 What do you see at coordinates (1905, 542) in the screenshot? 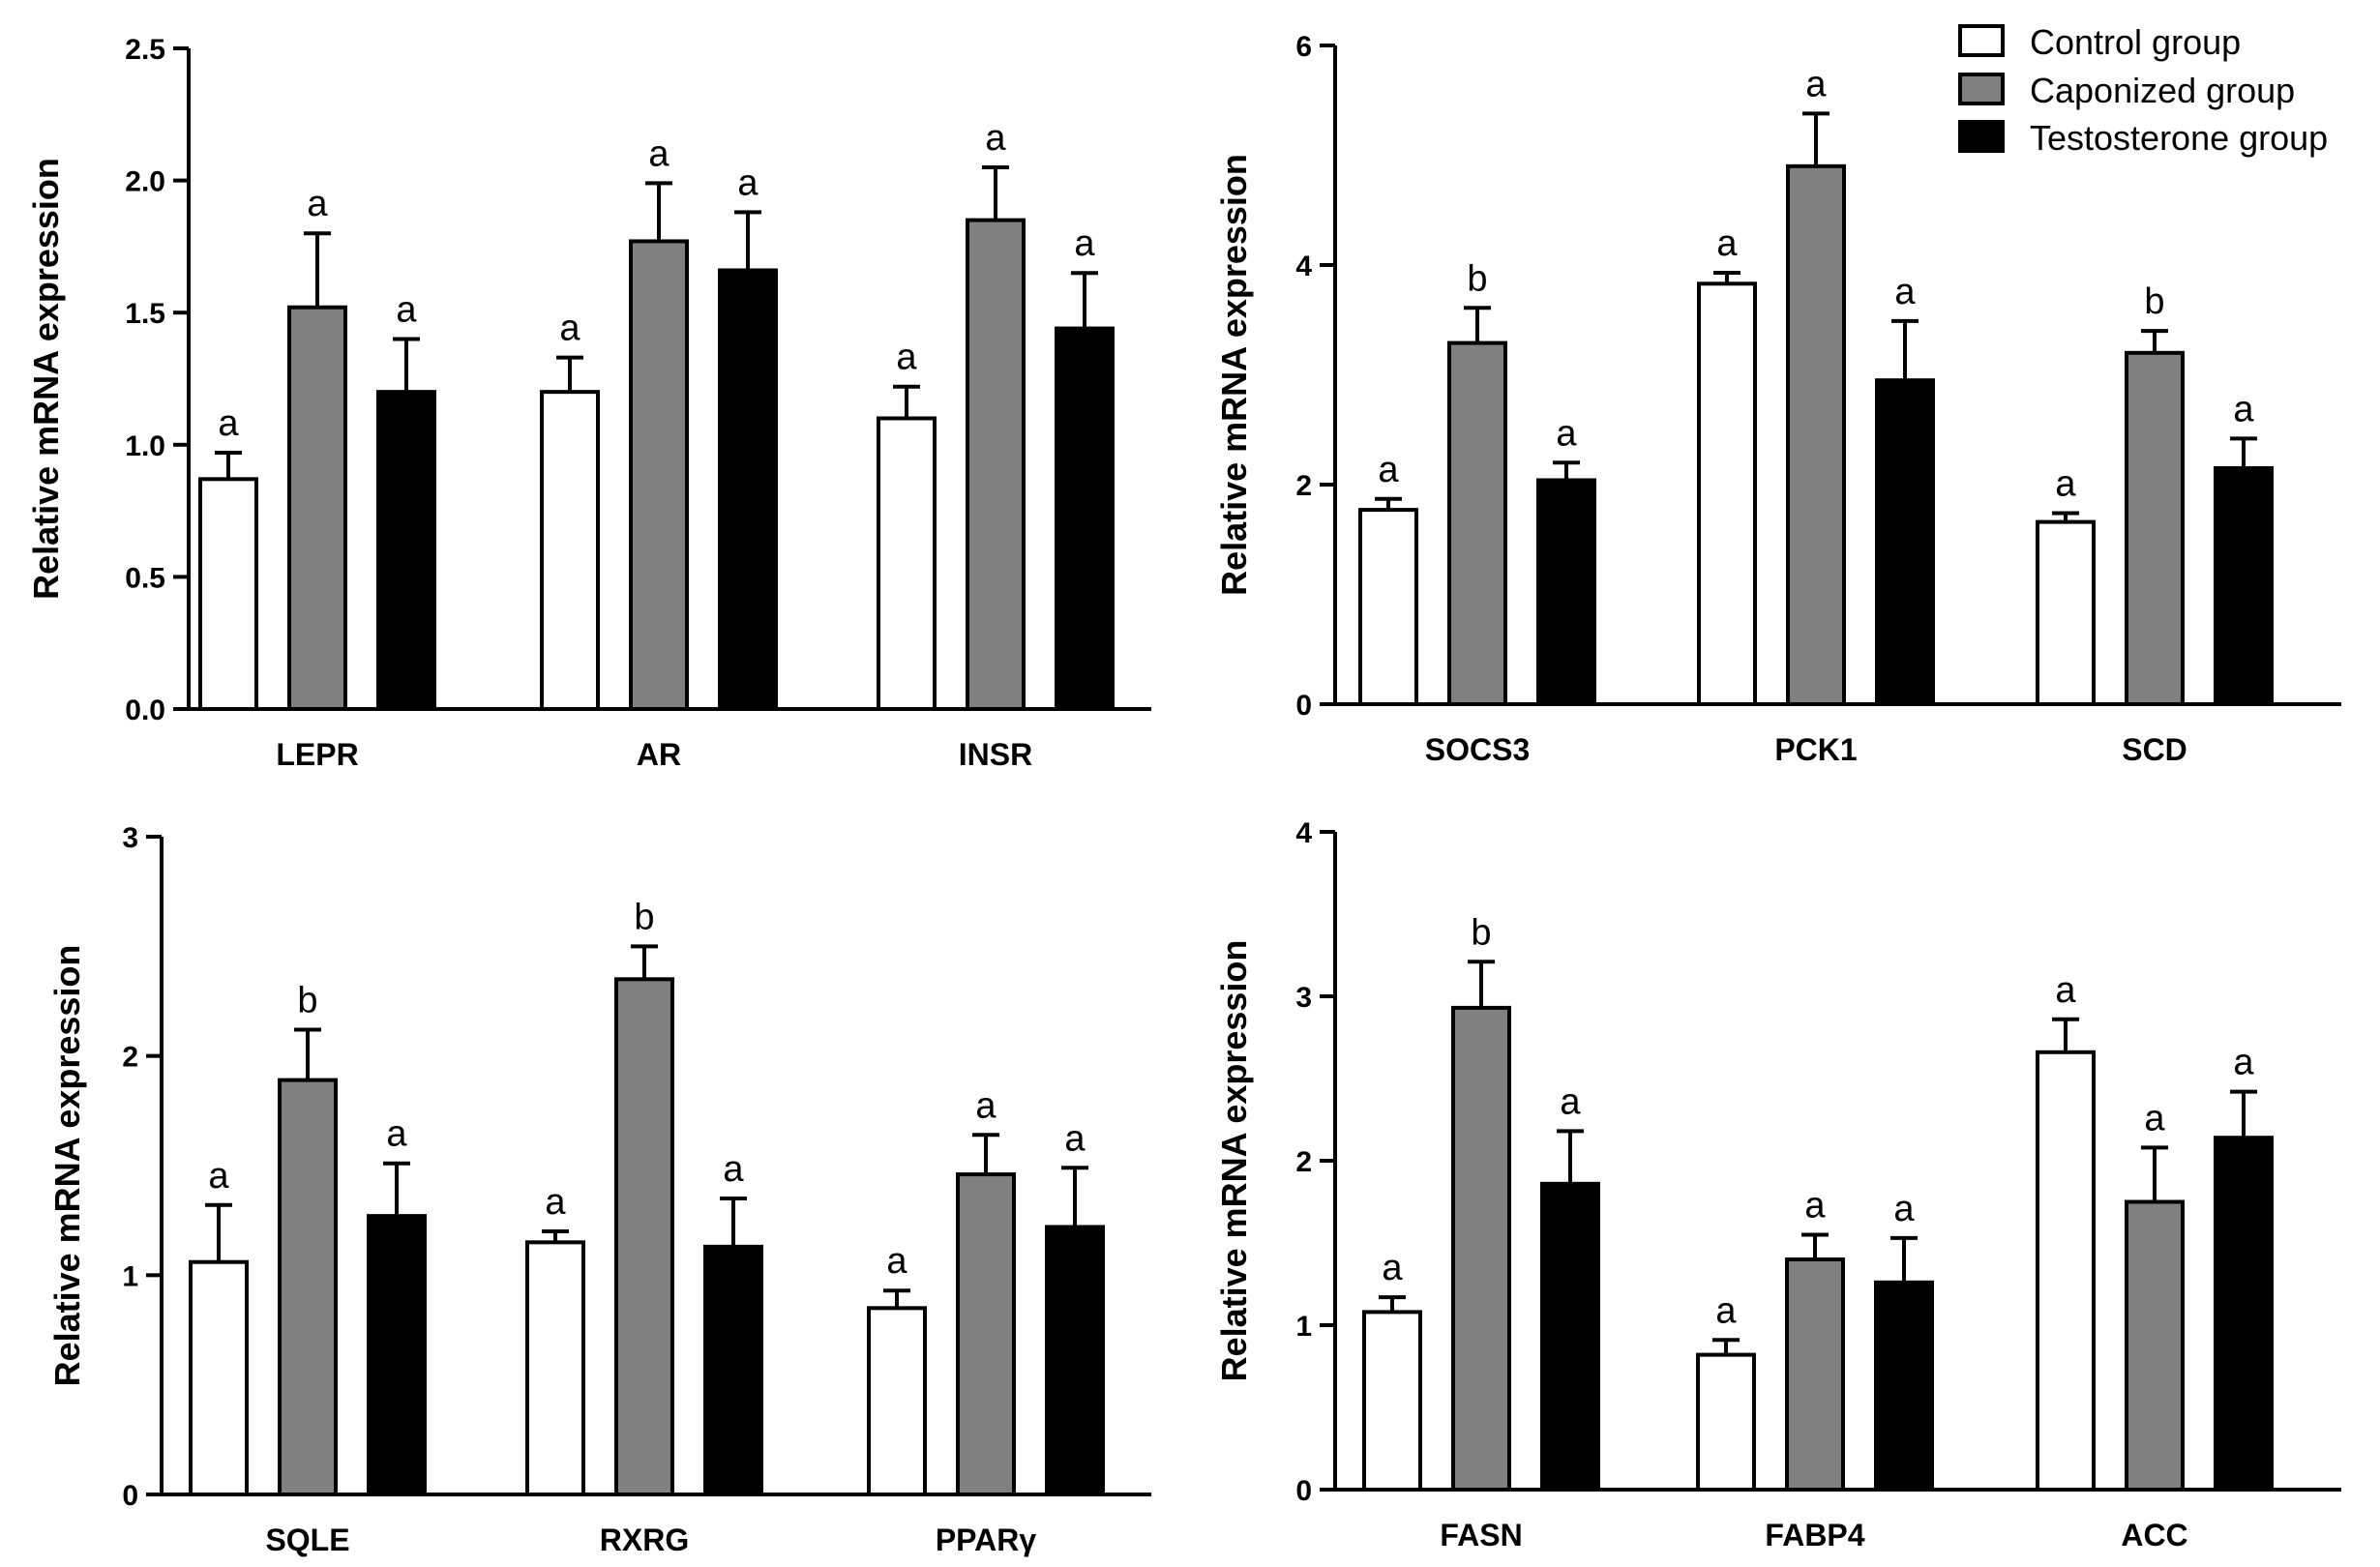
I see `bar-pck1-testosterone` at bounding box center [1905, 542].